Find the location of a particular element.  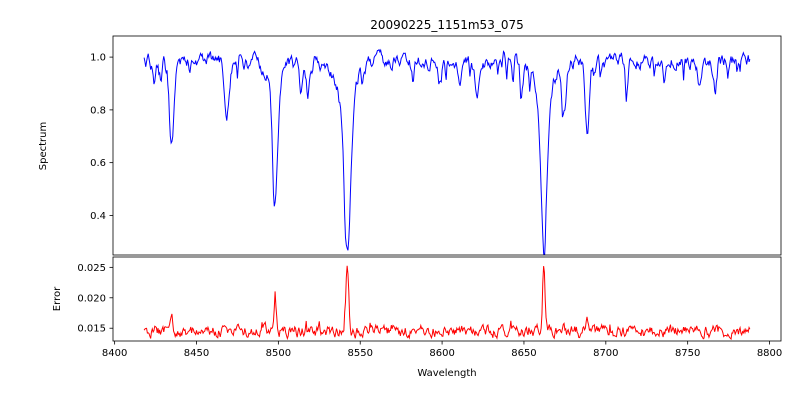

error-y-axis-label: Error is located at coordinates (57, 298).